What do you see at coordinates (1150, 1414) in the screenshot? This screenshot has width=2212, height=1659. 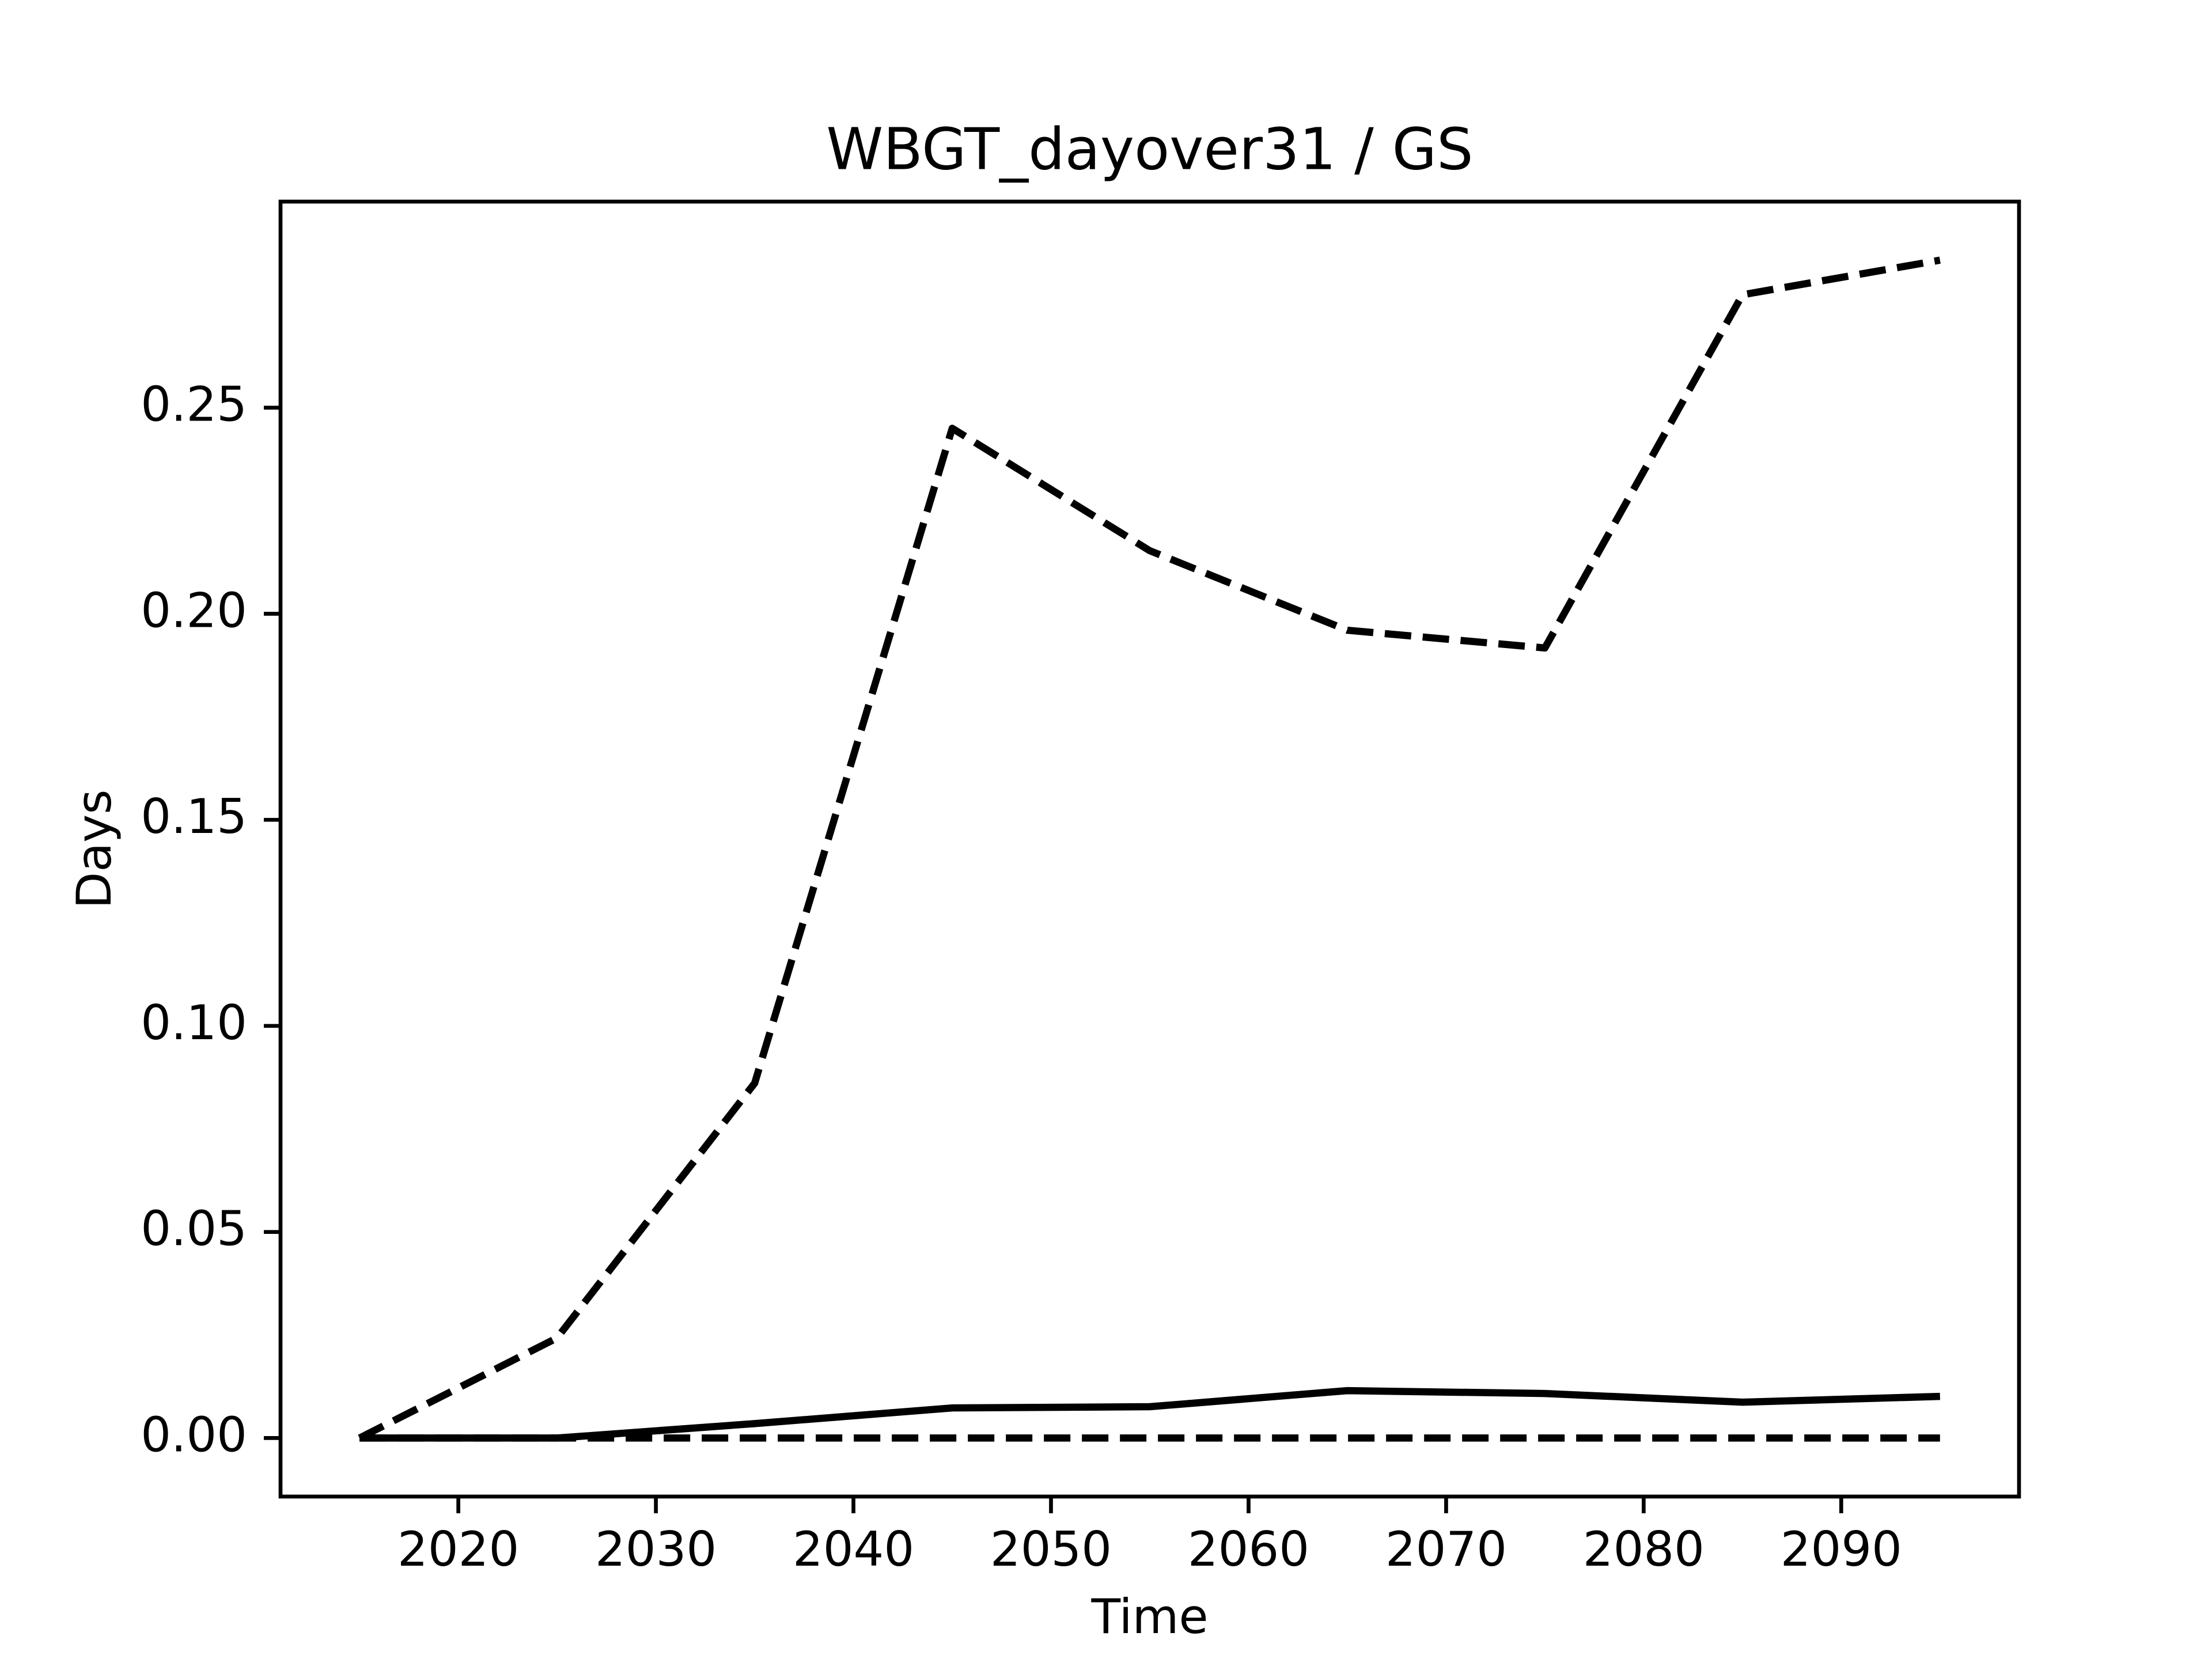 I see `data-line` at bounding box center [1150, 1414].